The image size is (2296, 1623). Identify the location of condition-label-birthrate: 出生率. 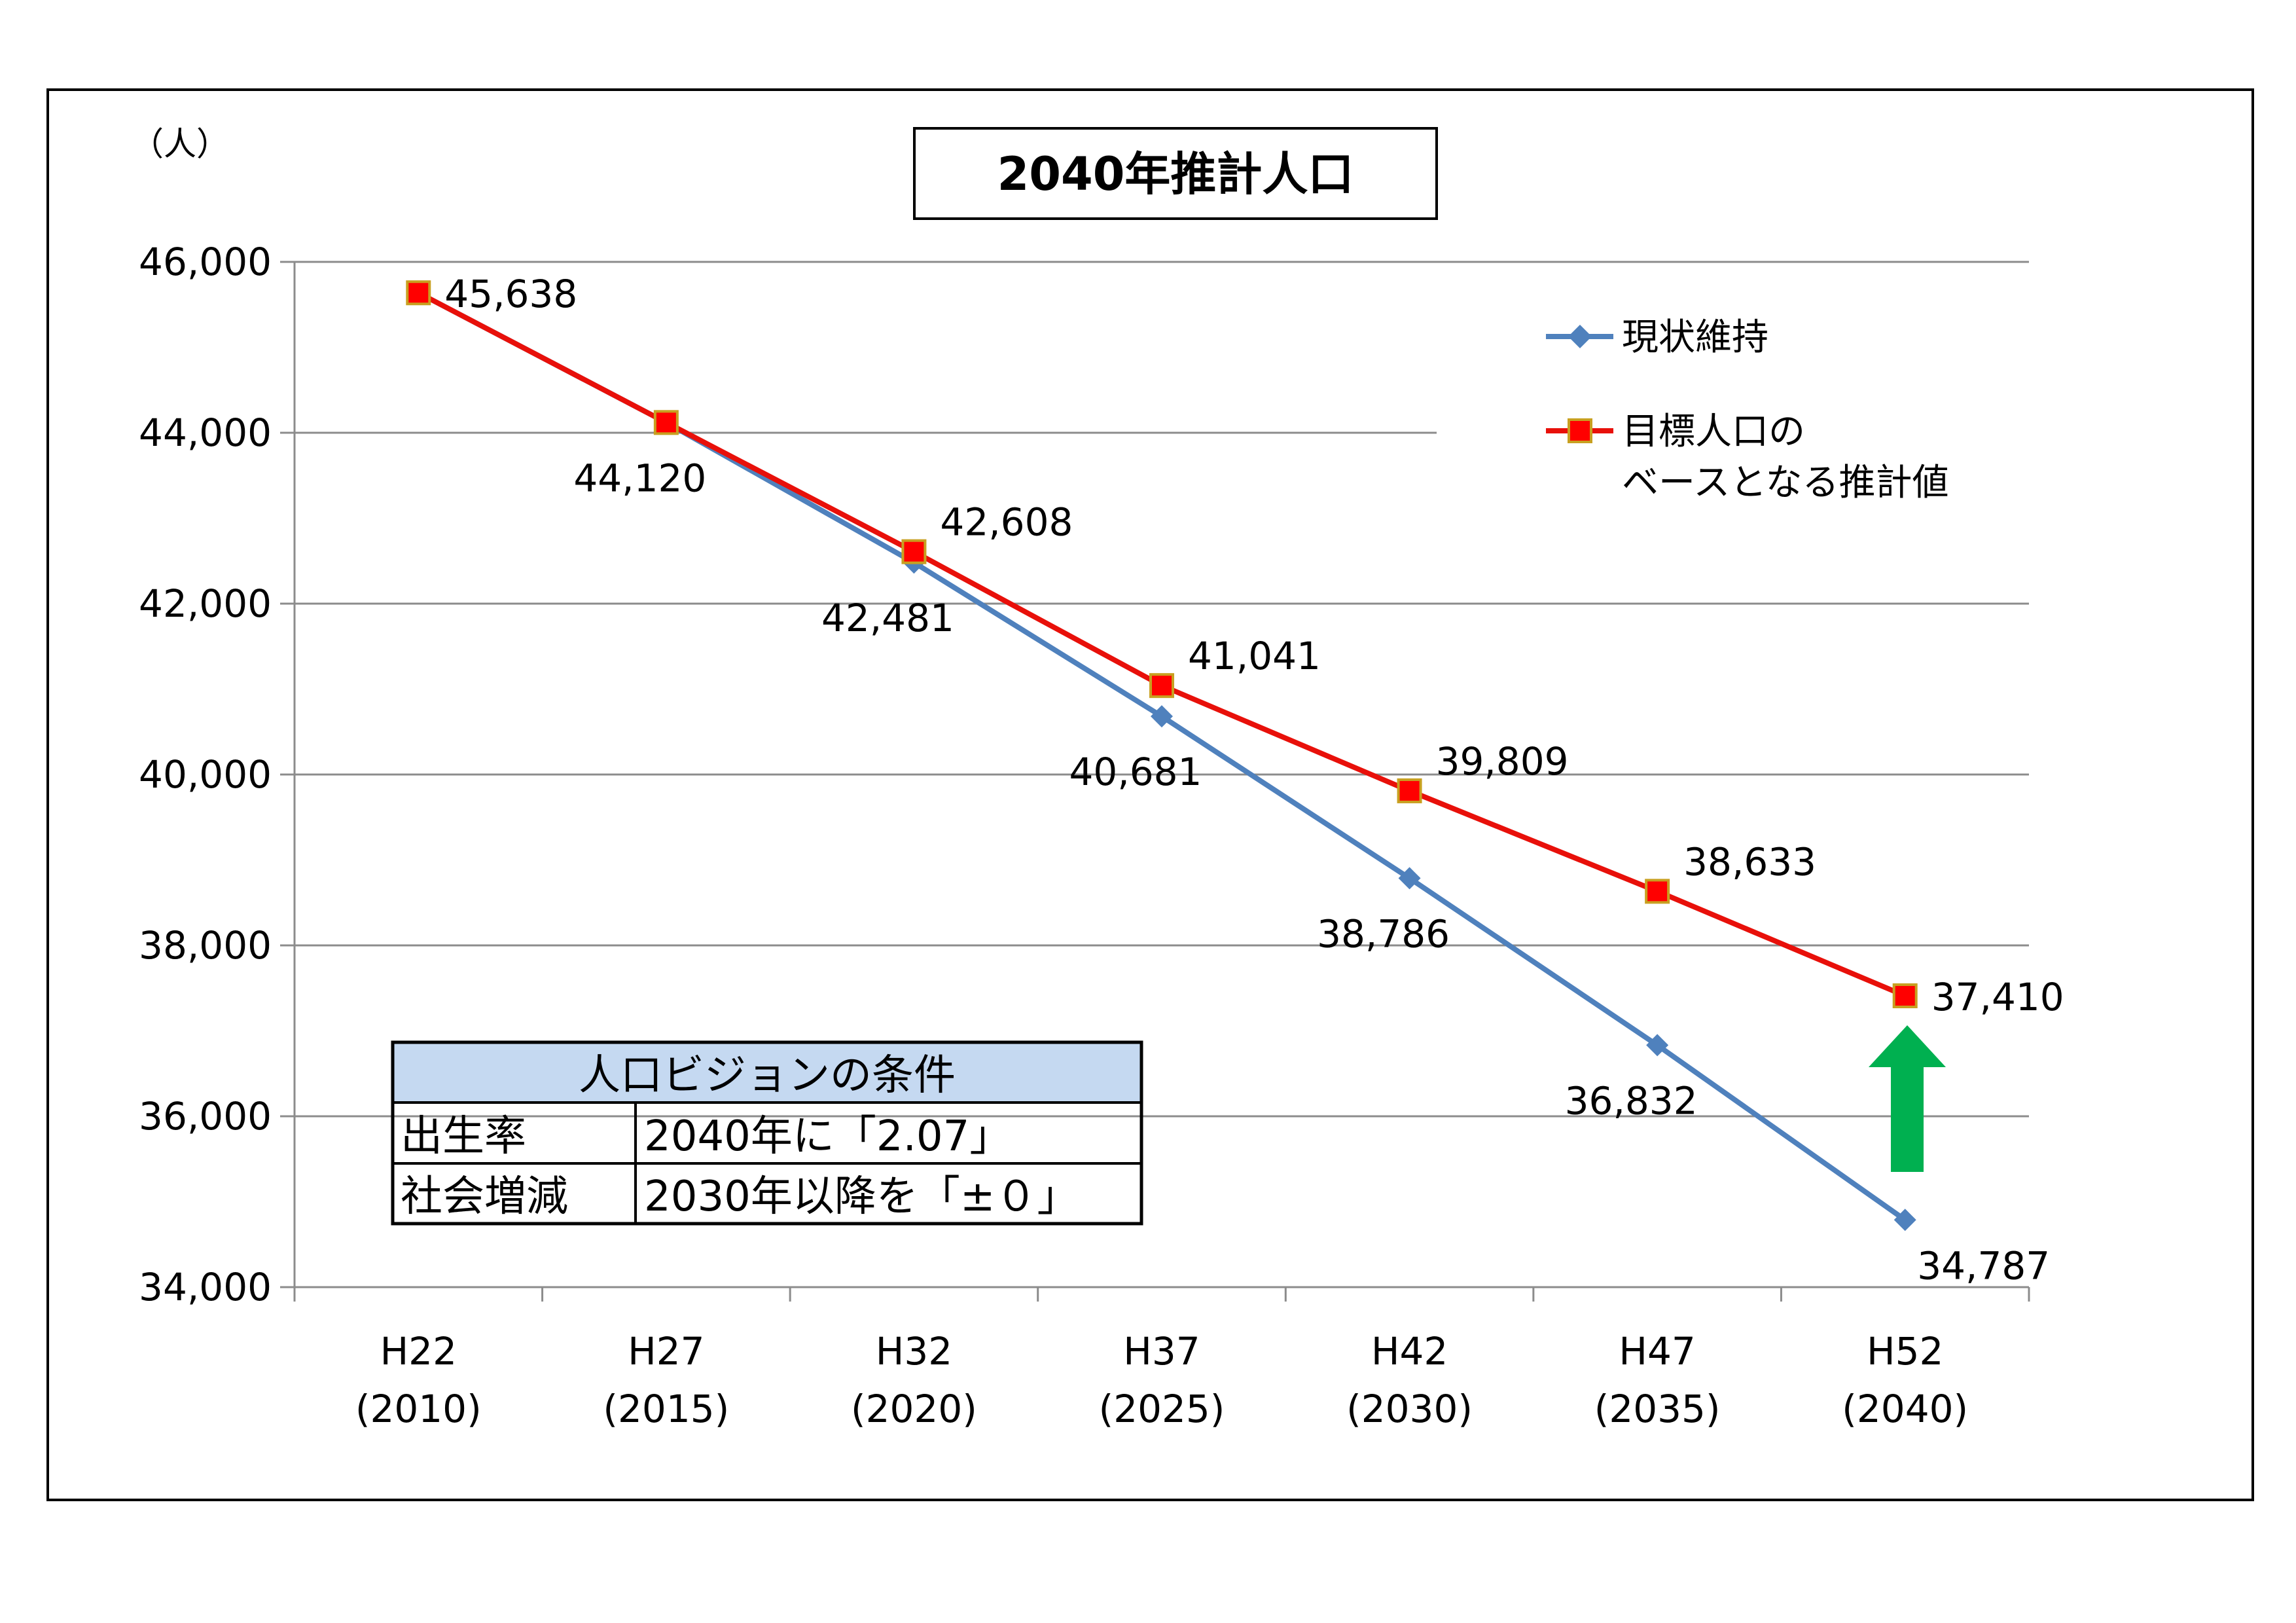
(463, 1136).